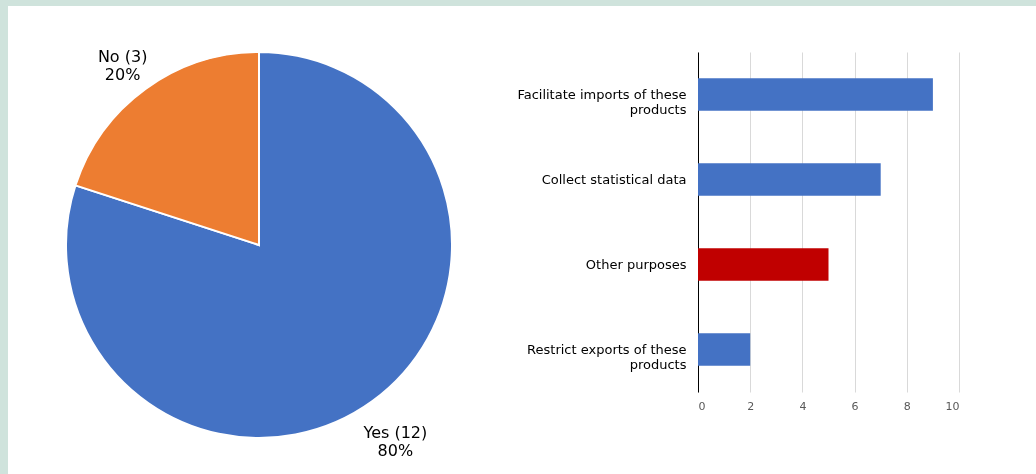 This screenshot has height=474, width=1036. Describe the element at coordinates (395, 432) in the screenshot. I see `slice-label: Yes (12)` at that location.